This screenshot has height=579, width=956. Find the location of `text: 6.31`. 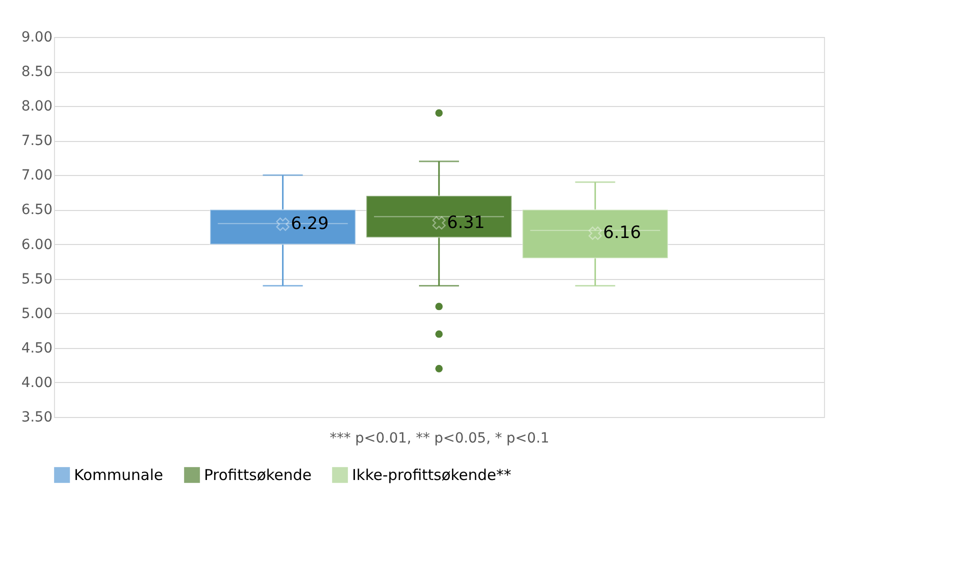

text: 6.31 is located at coordinates (466, 222).